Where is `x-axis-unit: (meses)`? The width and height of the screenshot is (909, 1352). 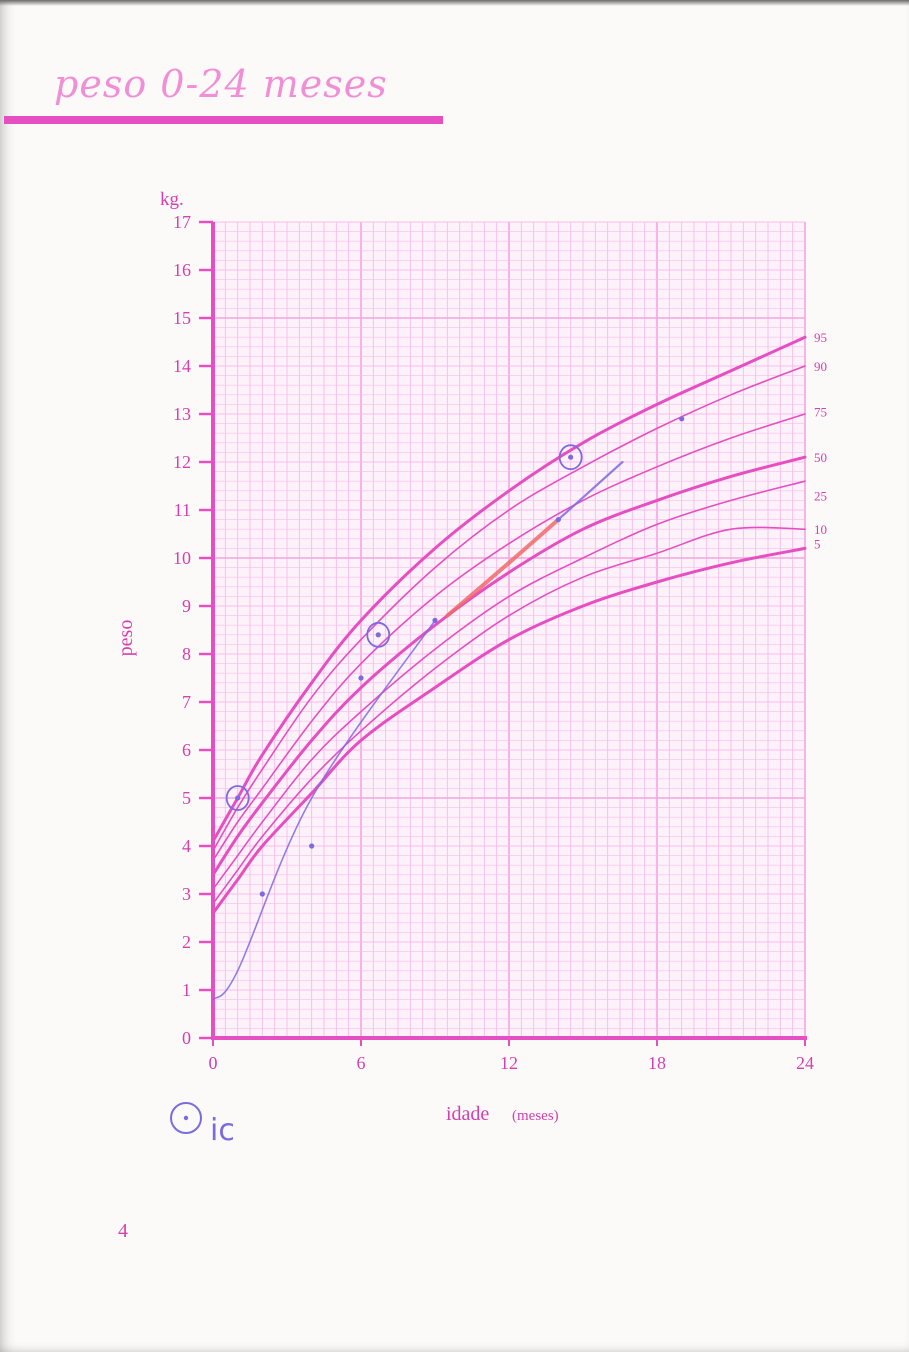 x-axis-unit: (meses) is located at coordinates (535, 1116).